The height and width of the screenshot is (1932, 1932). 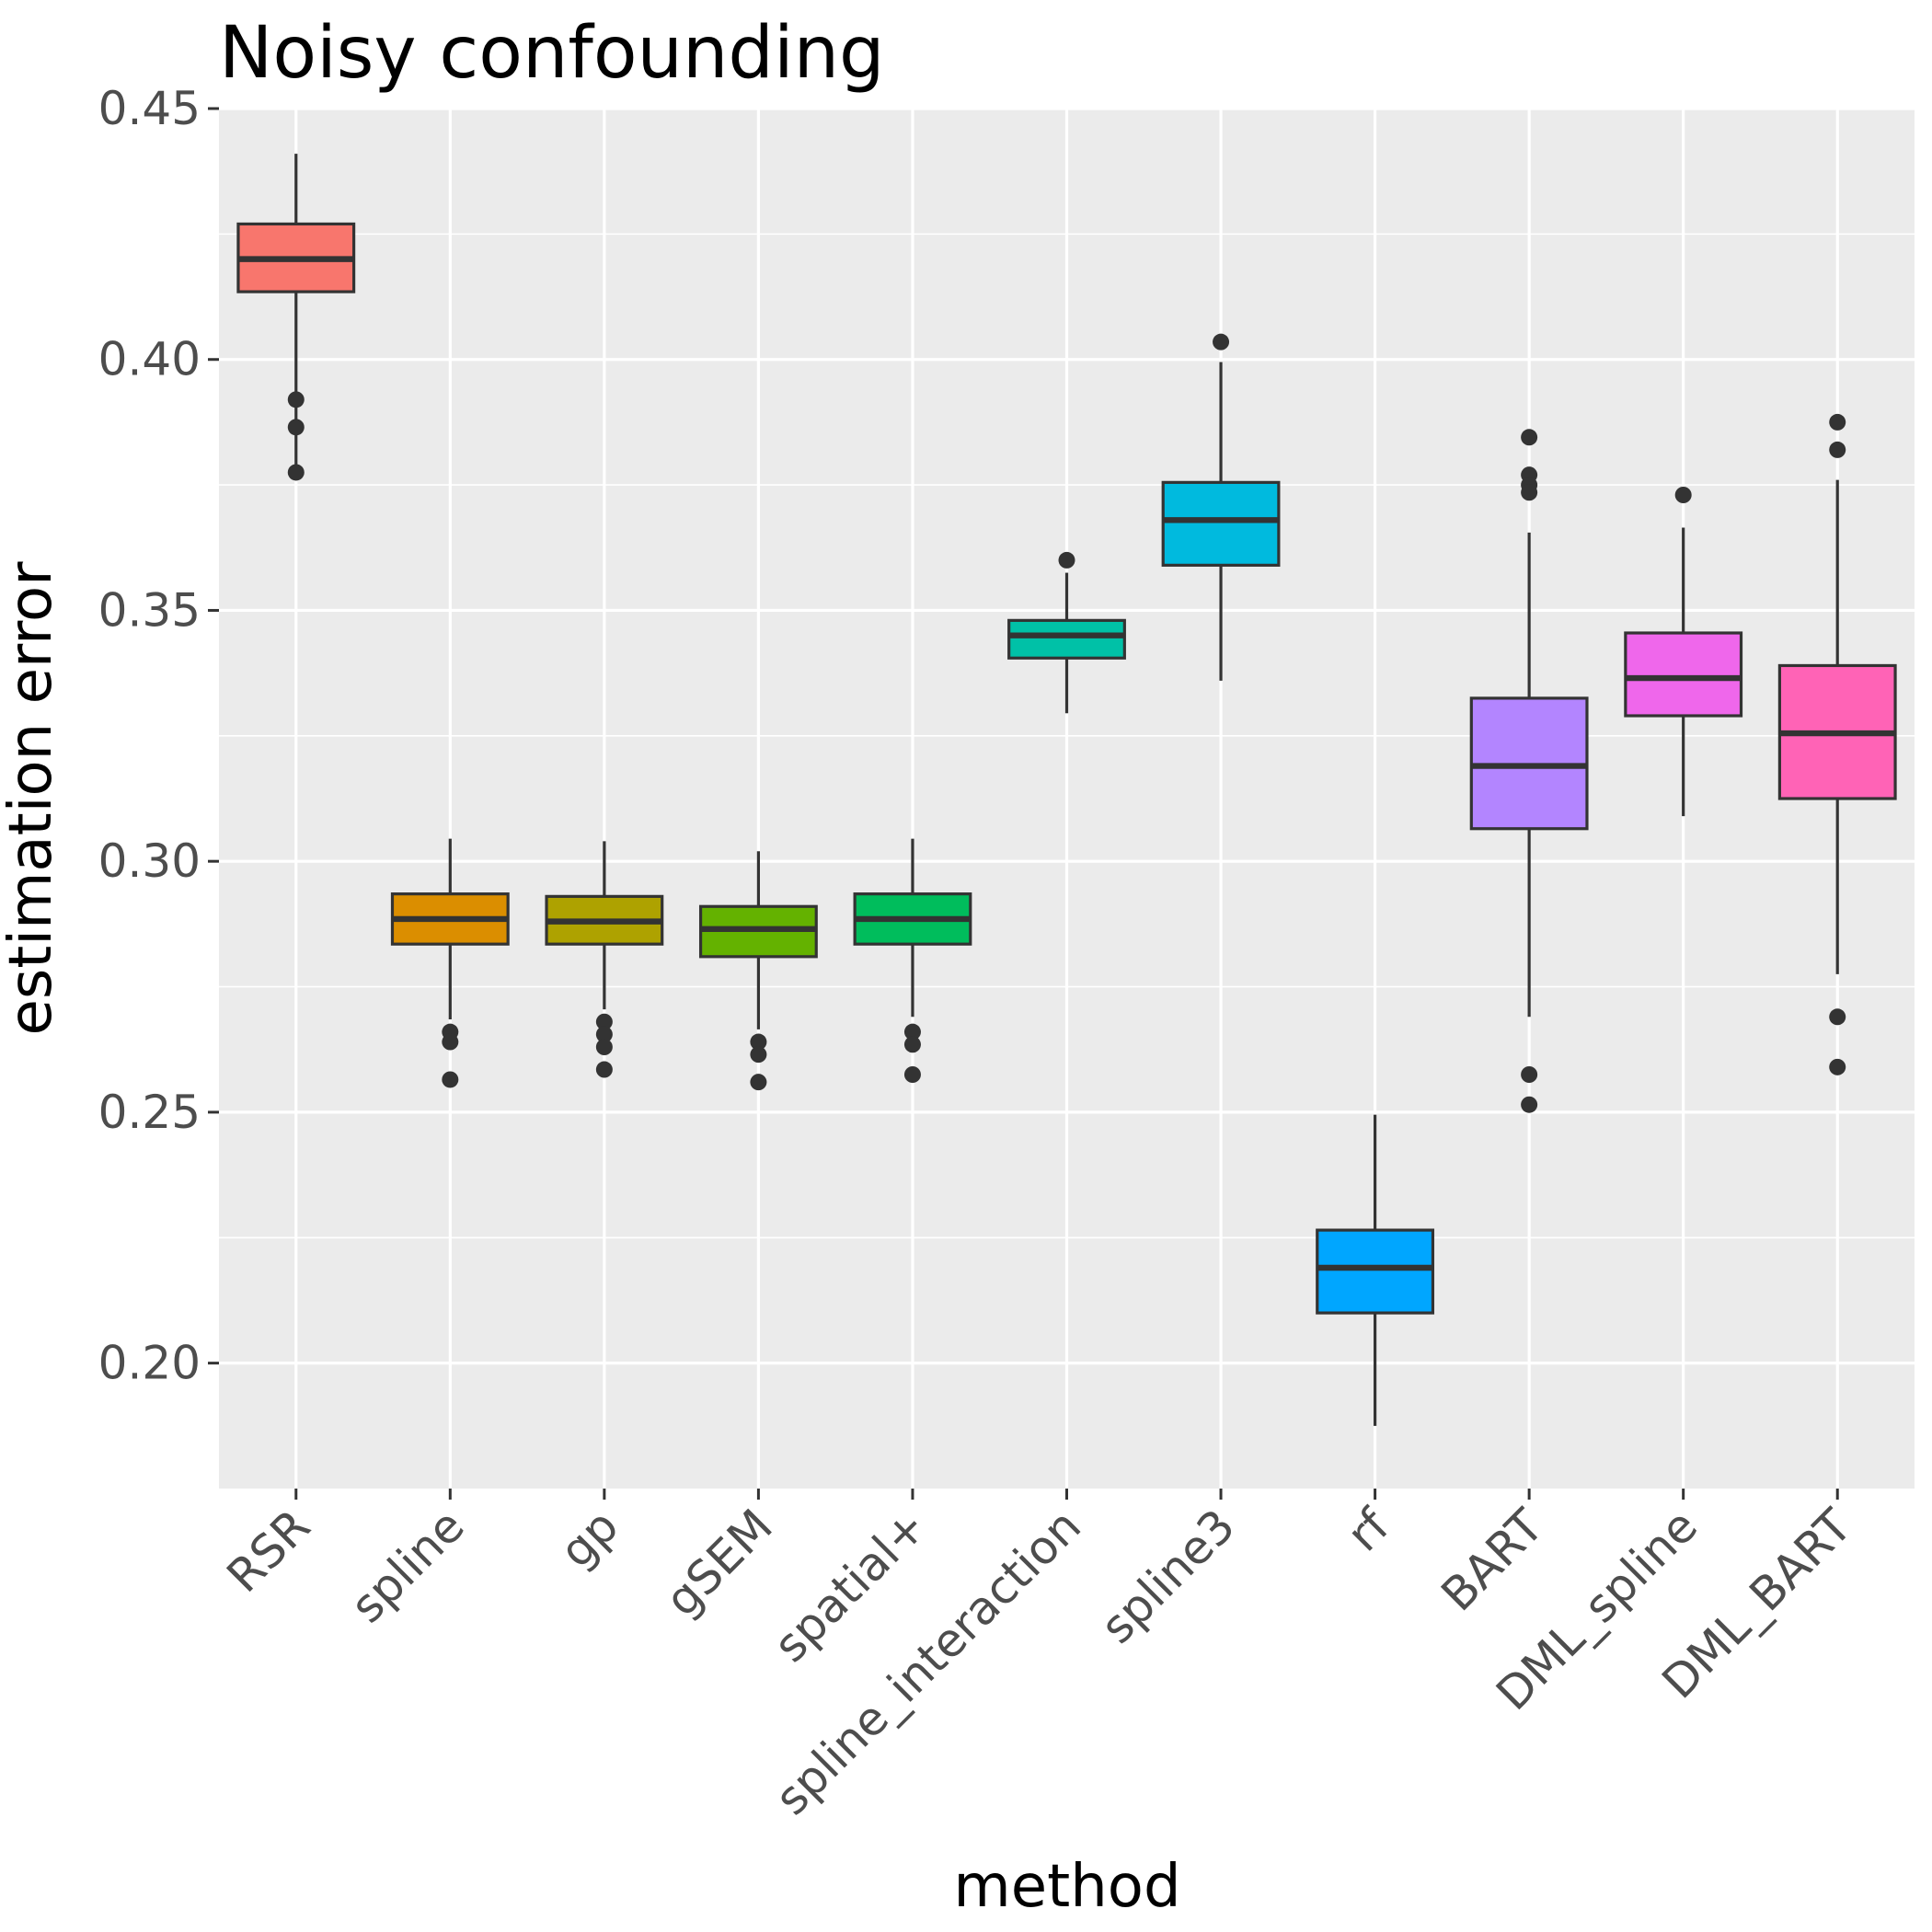 What do you see at coordinates (149, 1112) in the screenshot?
I see `y-tick-label: 0.25` at bounding box center [149, 1112].